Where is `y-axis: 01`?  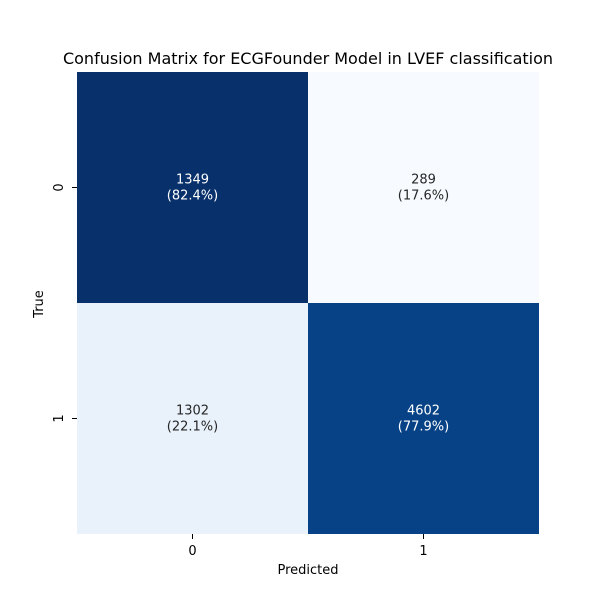 y-axis: 01 is located at coordinates (64, 303).